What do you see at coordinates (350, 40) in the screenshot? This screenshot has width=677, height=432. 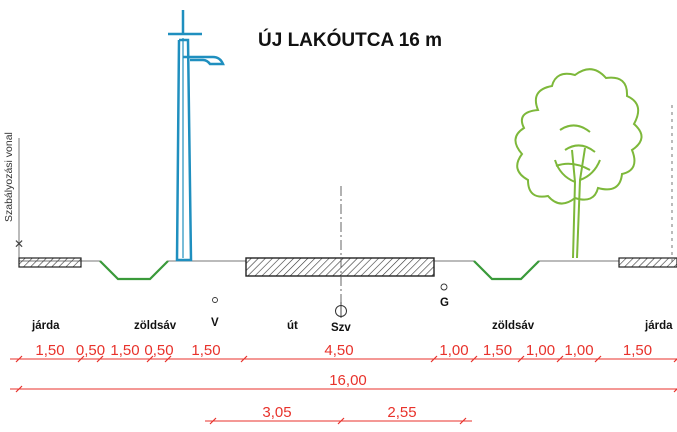 I see `drawing-title: ÚJ LAKÓUTCA 16 m` at bounding box center [350, 40].